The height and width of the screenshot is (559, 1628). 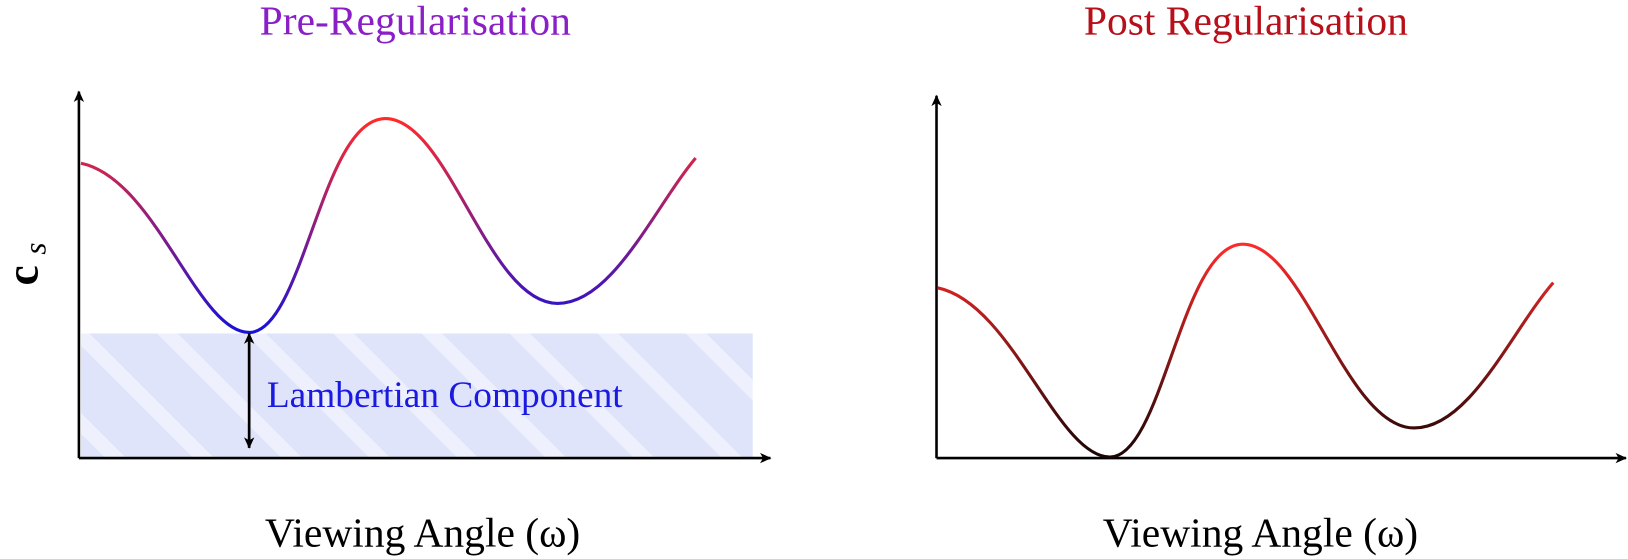 What do you see at coordinates (445, 395) in the screenshot?
I see `annotation: Lambertian Component` at bounding box center [445, 395].